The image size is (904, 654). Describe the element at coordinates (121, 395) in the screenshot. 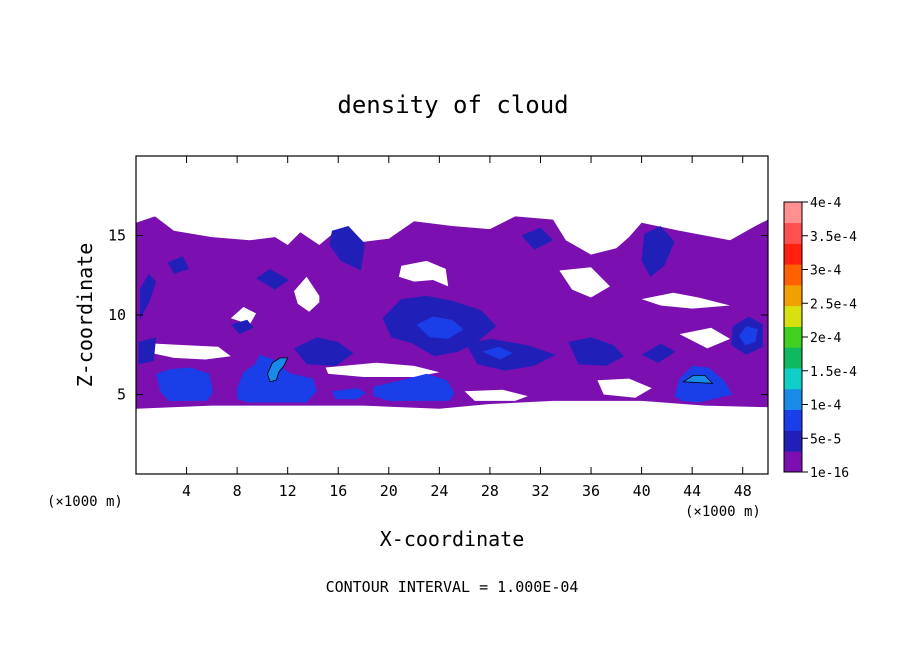

I see `y-tick-label: 5` at that location.